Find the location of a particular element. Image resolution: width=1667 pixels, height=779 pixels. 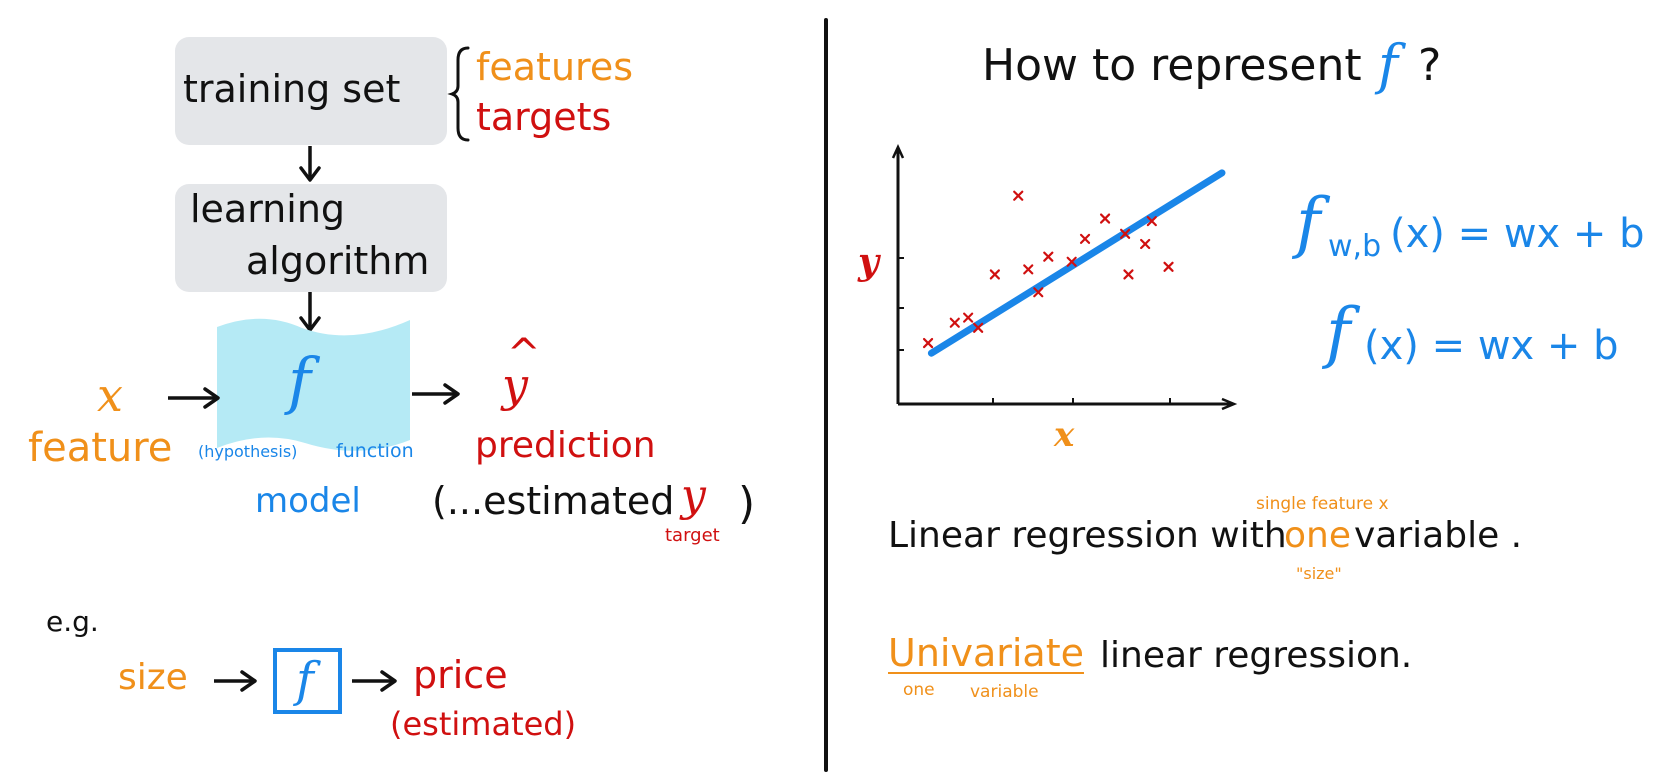

axis-x-label: x is located at coordinates (1064, 435).